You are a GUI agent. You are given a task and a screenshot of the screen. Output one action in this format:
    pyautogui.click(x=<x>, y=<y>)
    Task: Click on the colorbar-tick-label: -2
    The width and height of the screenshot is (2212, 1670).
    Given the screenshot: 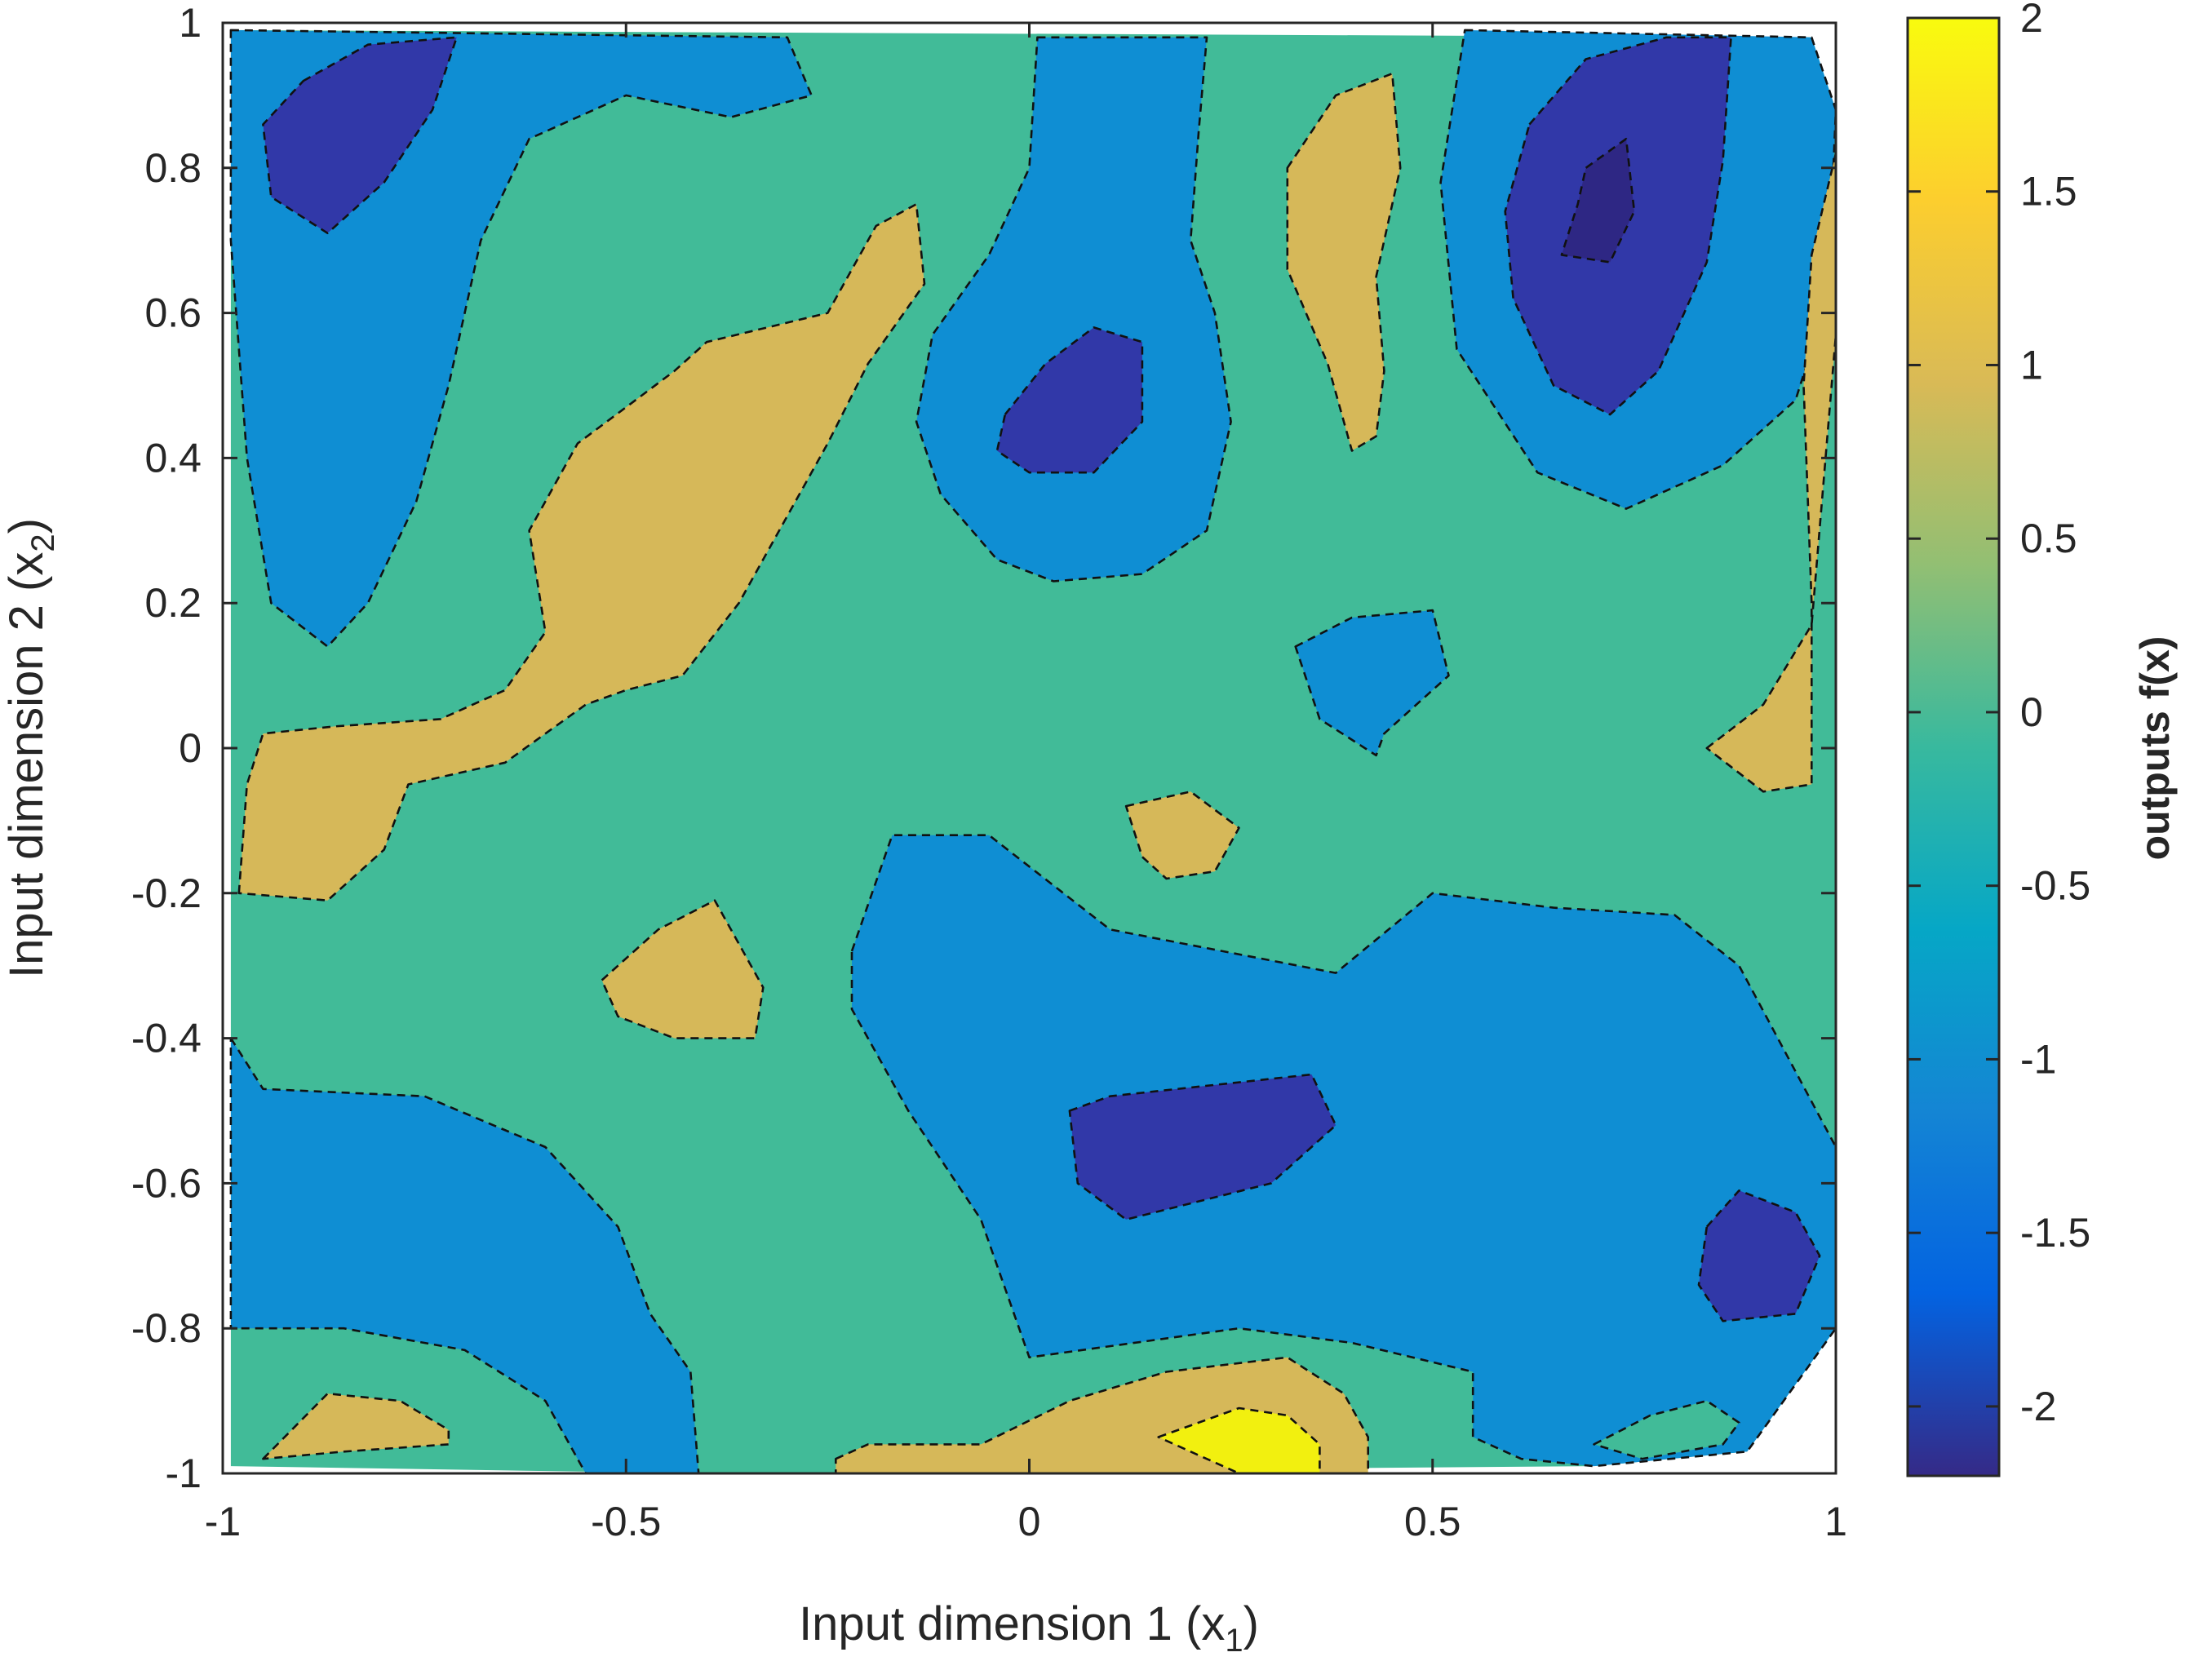 What is the action you would take?
    pyautogui.click(x=2038, y=1406)
    